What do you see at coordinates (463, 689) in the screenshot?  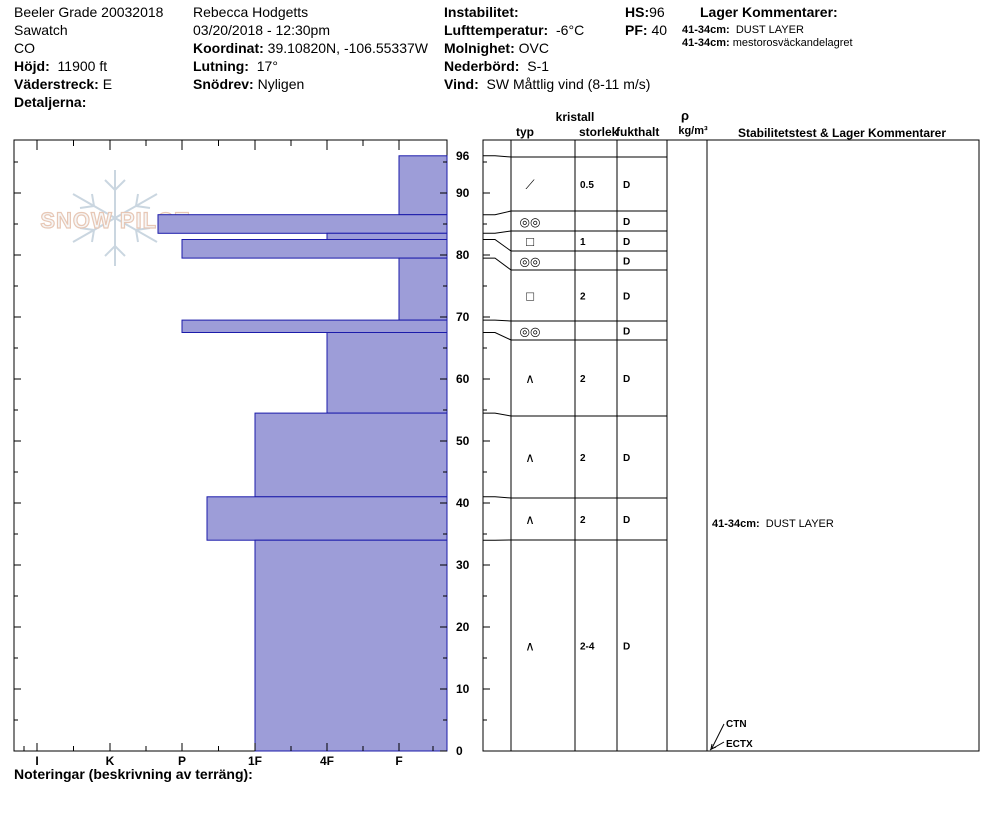 I see `depth-label: 10` at bounding box center [463, 689].